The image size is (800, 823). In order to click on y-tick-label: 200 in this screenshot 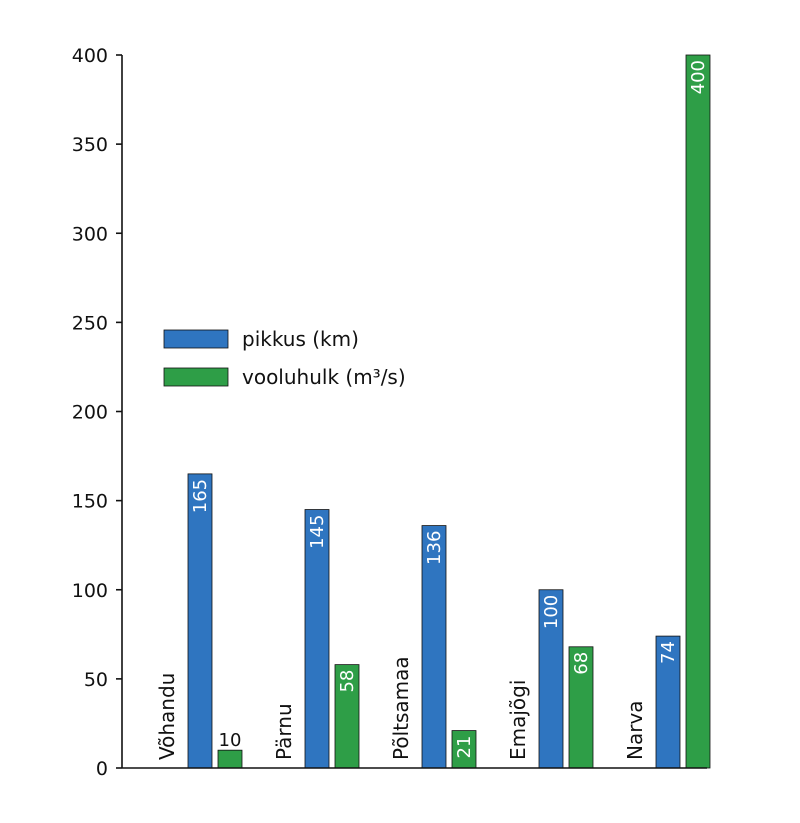, I will do `click(90, 413)`.